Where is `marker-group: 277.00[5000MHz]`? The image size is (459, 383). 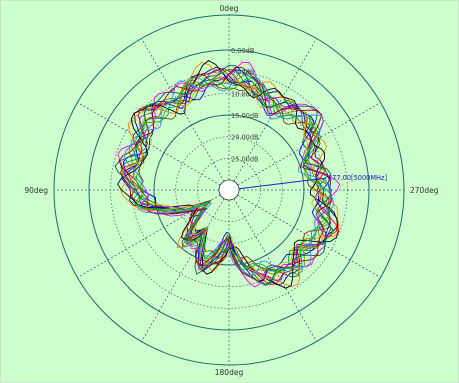 marker-group: 277.00[5000MHz] is located at coordinates (312, 182).